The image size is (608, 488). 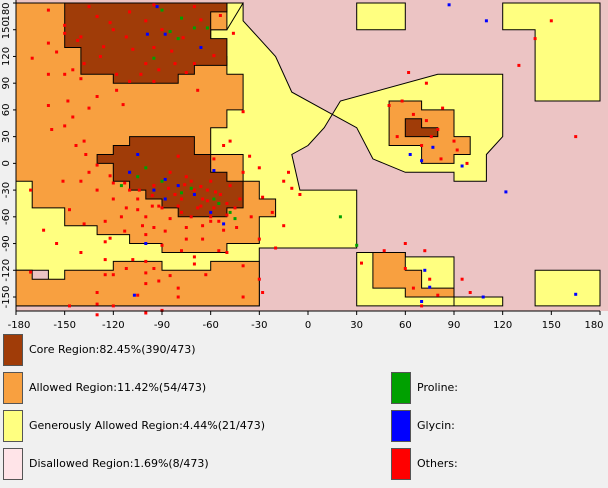 I want to click on x-tick-label: 150, so click(x=551, y=325).